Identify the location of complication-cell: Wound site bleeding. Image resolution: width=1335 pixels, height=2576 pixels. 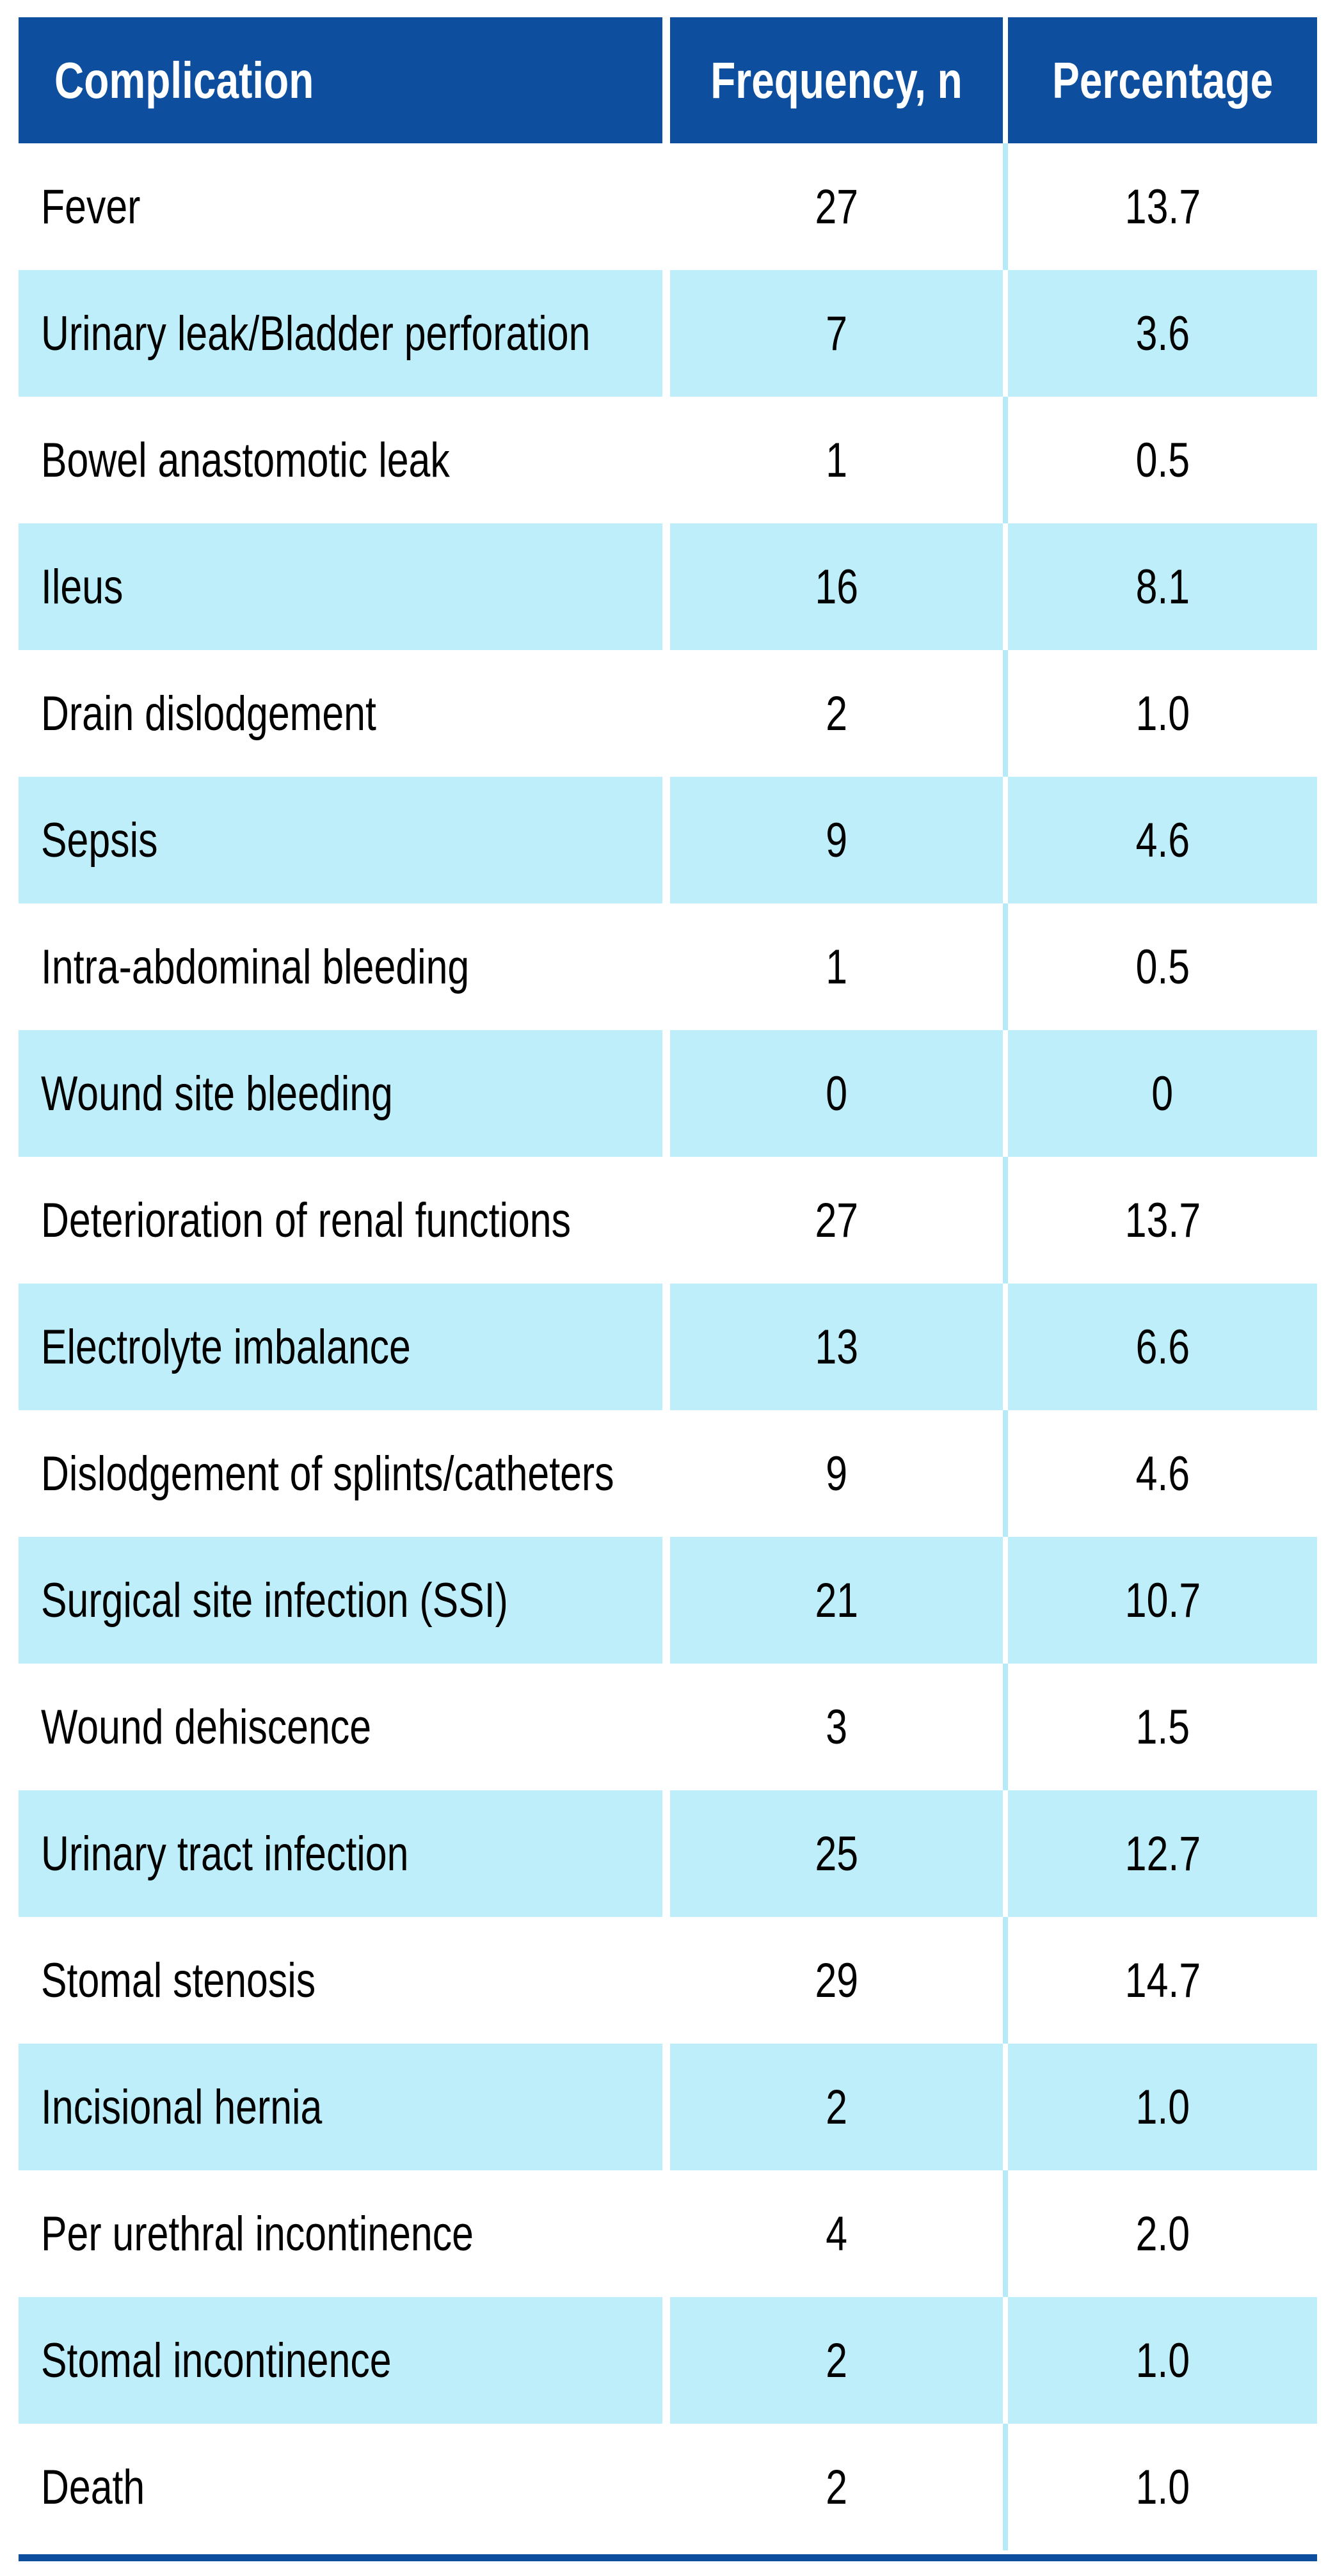
(344, 1094).